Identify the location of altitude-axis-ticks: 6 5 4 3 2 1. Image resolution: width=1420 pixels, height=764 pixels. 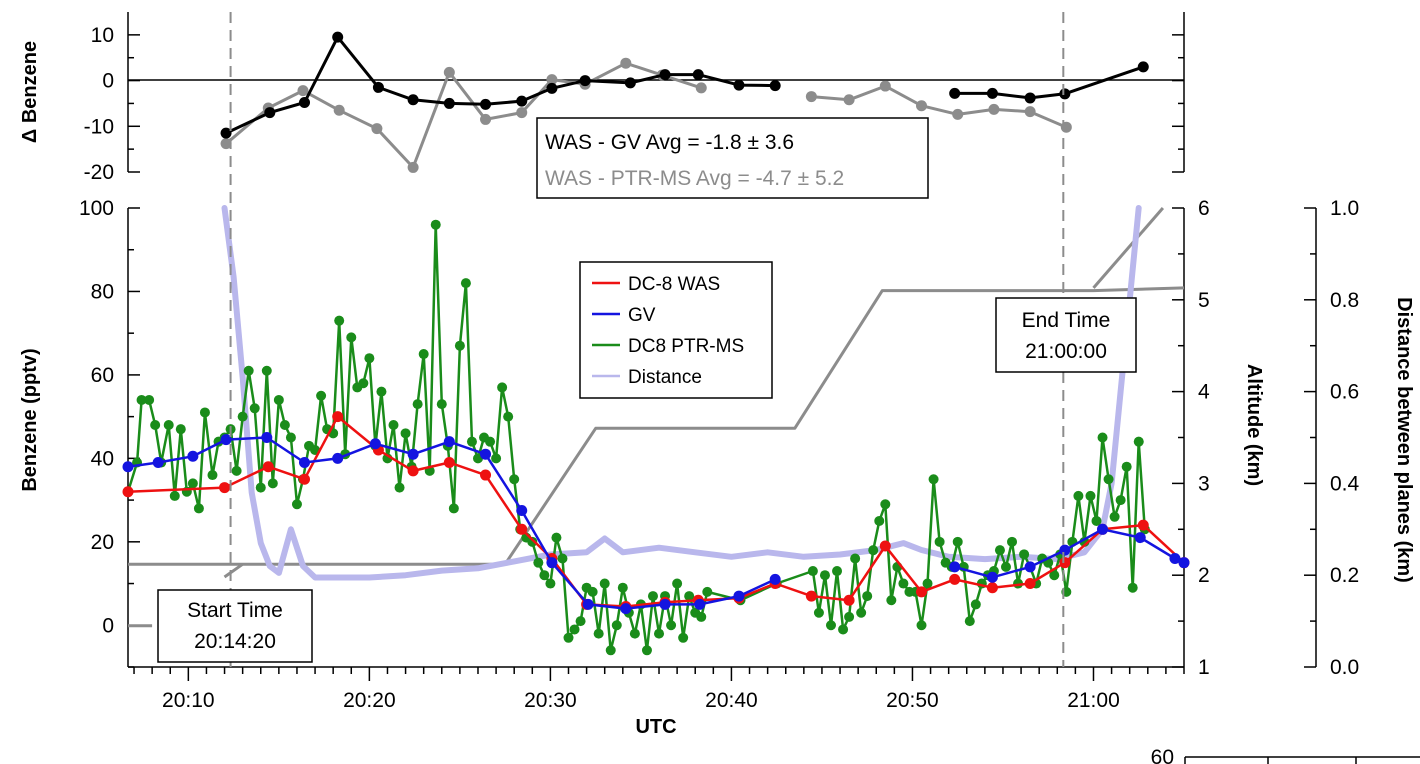
(1191, 438).